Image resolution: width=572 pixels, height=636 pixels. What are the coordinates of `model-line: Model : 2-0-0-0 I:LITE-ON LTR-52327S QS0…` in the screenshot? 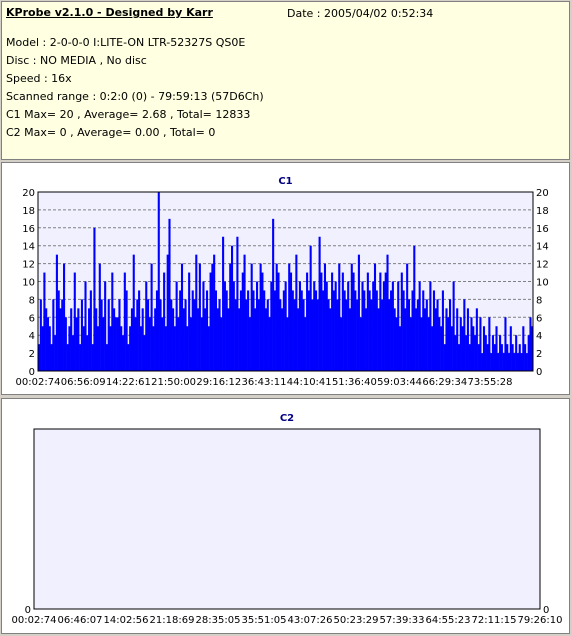 It's located at (126, 42).